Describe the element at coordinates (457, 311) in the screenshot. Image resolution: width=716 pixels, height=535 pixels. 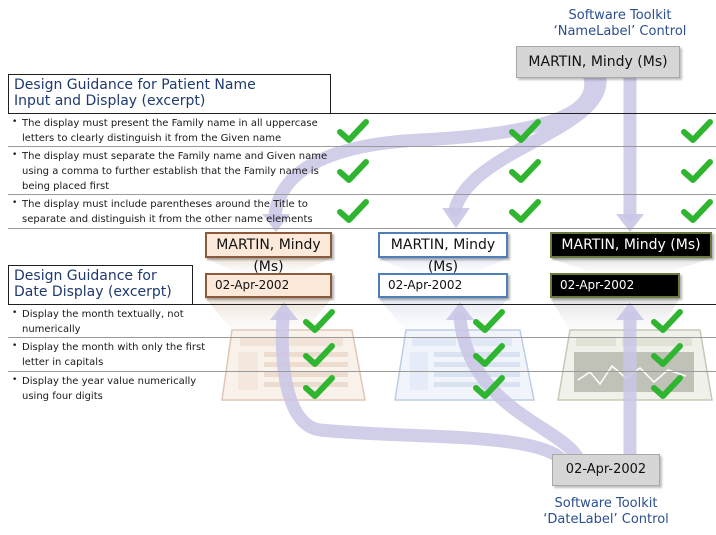
I see `date-flow-arrowheads` at that location.